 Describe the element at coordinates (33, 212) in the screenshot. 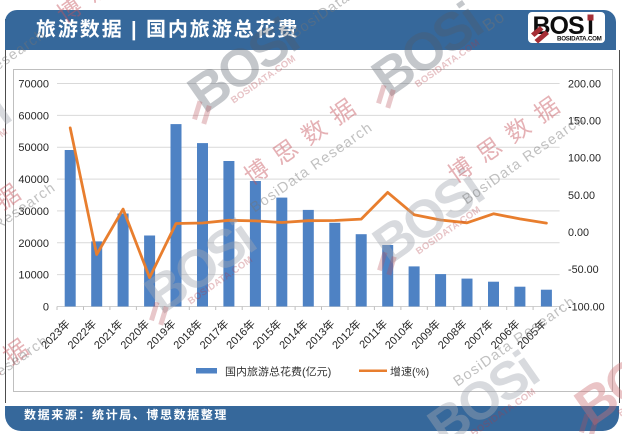

I see `svg-text: 30000` at that location.